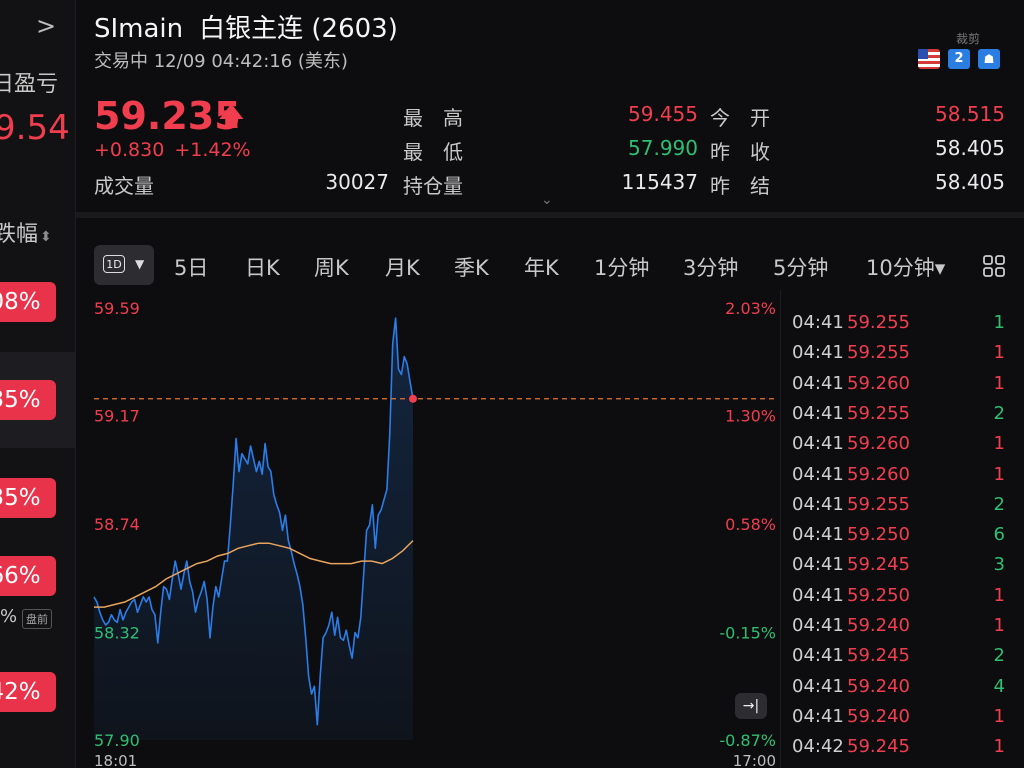 The width and height of the screenshot is (1024, 768). What do you see at coordinates (622, 268) in the screenshot?
I see `tab-1min: 1分钟` at bounding box center [622, 268].